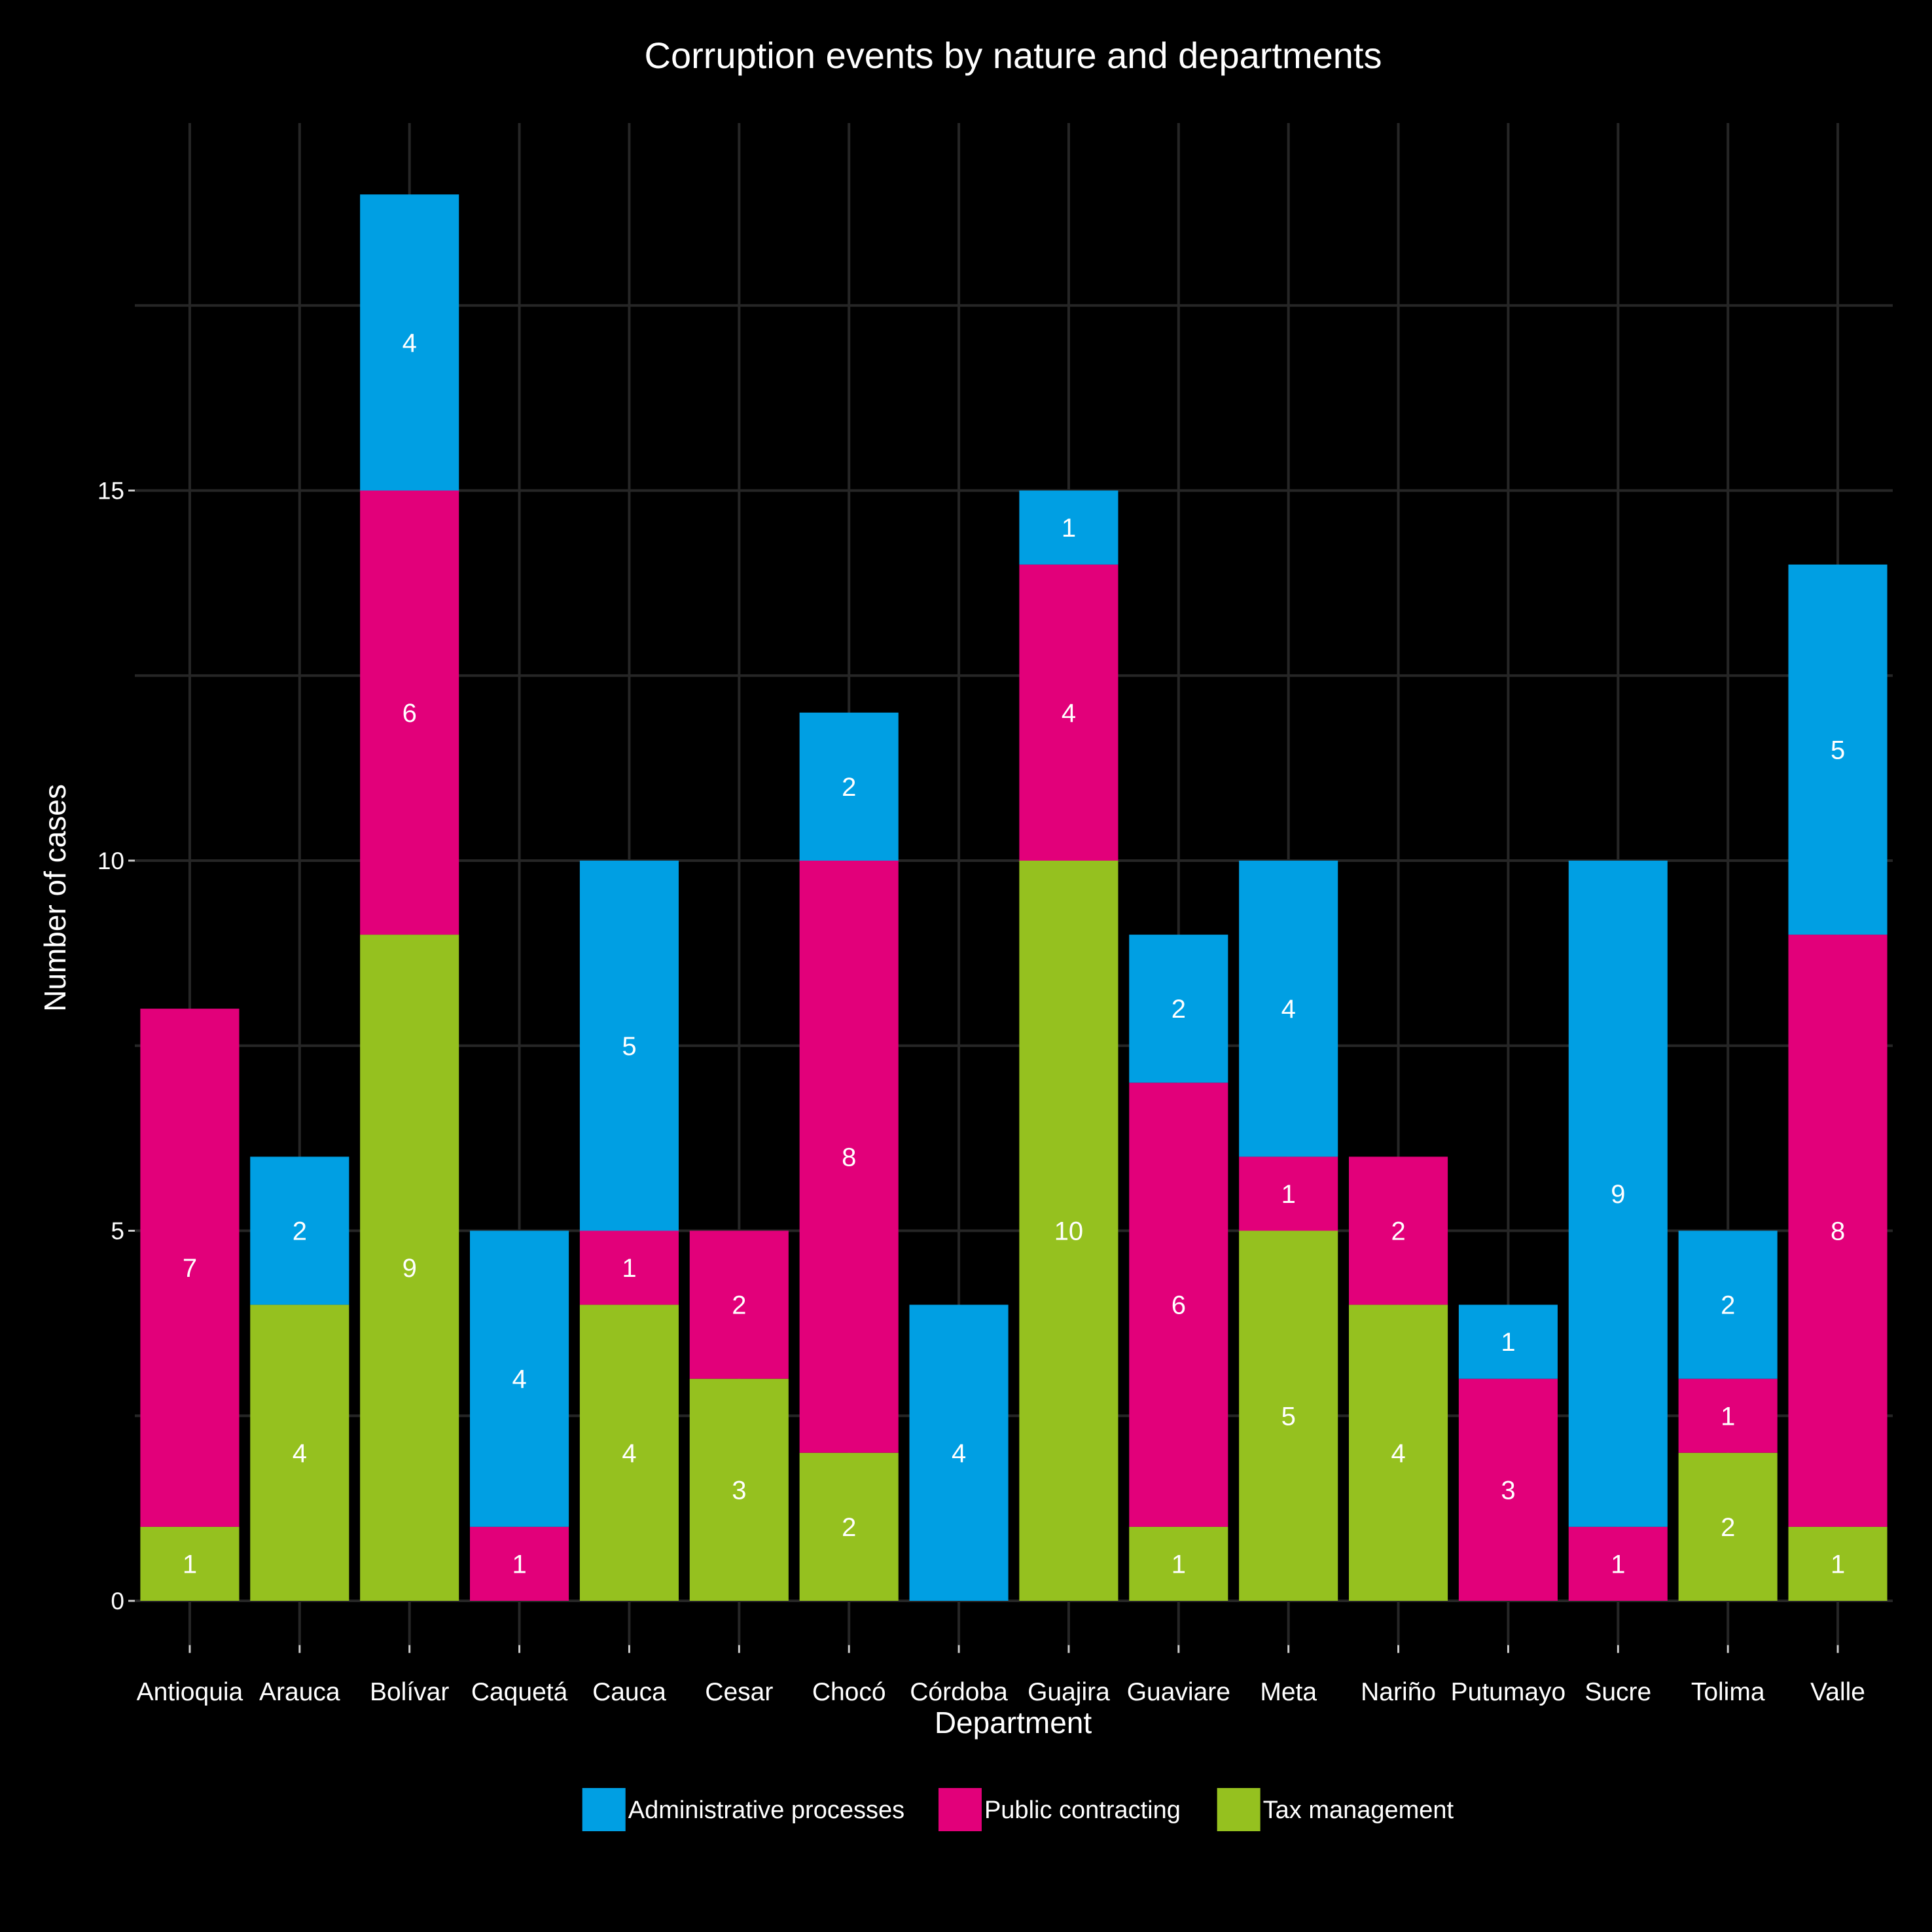 This screenshot has width=1932, height=1932. Describe the element at coordinates (849, 1692) in the screenshot. I see `x-tick-label: Chocó` at that location.